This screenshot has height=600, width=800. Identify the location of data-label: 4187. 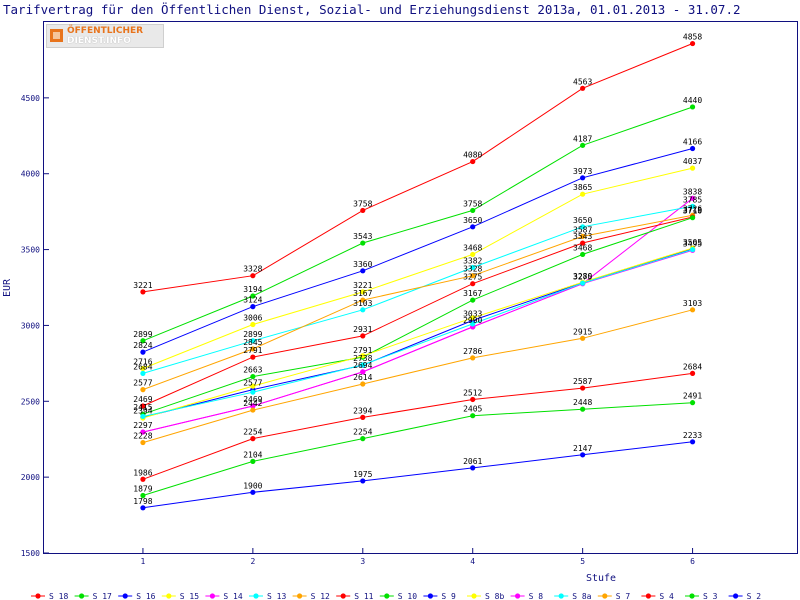
(582, 138).